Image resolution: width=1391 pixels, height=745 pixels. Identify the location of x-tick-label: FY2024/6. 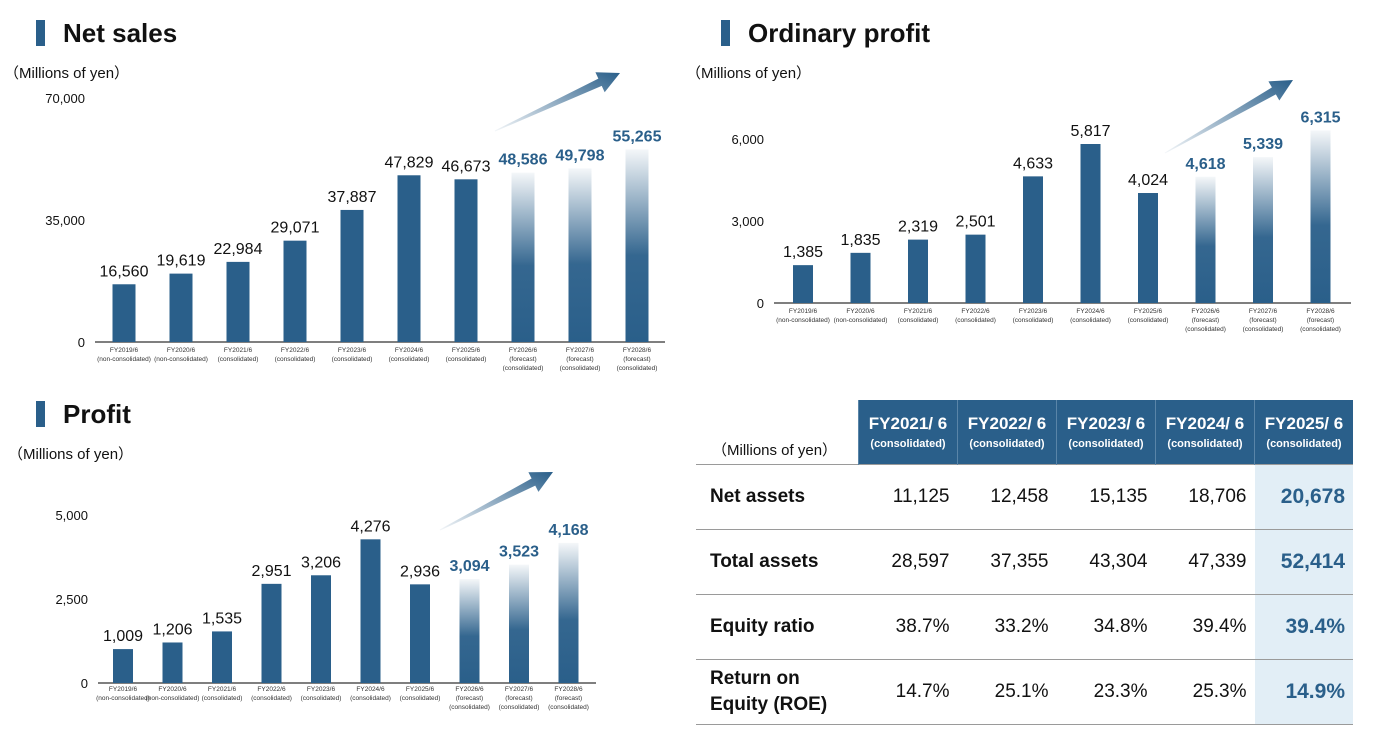
(409, 350).